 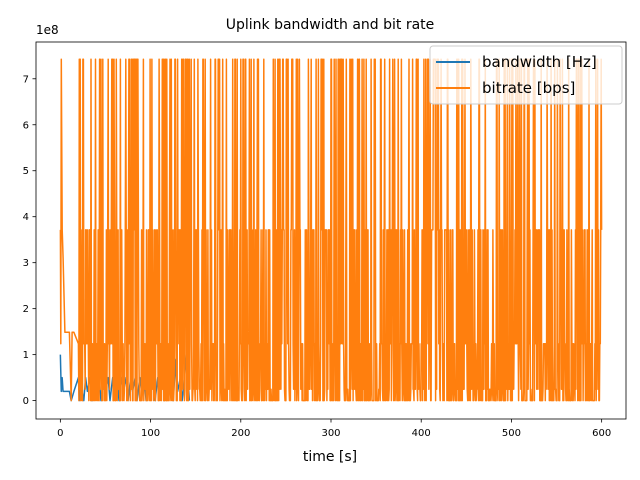 I want to click on x-tick-label: 0, so click(x=60, y=433).